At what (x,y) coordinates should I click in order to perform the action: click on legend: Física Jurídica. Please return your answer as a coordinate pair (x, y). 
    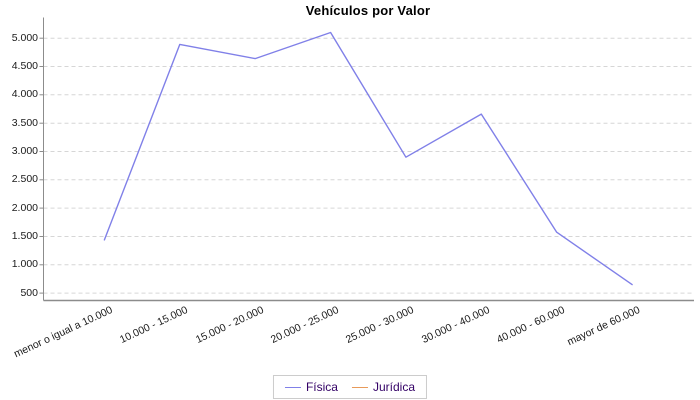
    Looking at the image, I should click on (350, 387).